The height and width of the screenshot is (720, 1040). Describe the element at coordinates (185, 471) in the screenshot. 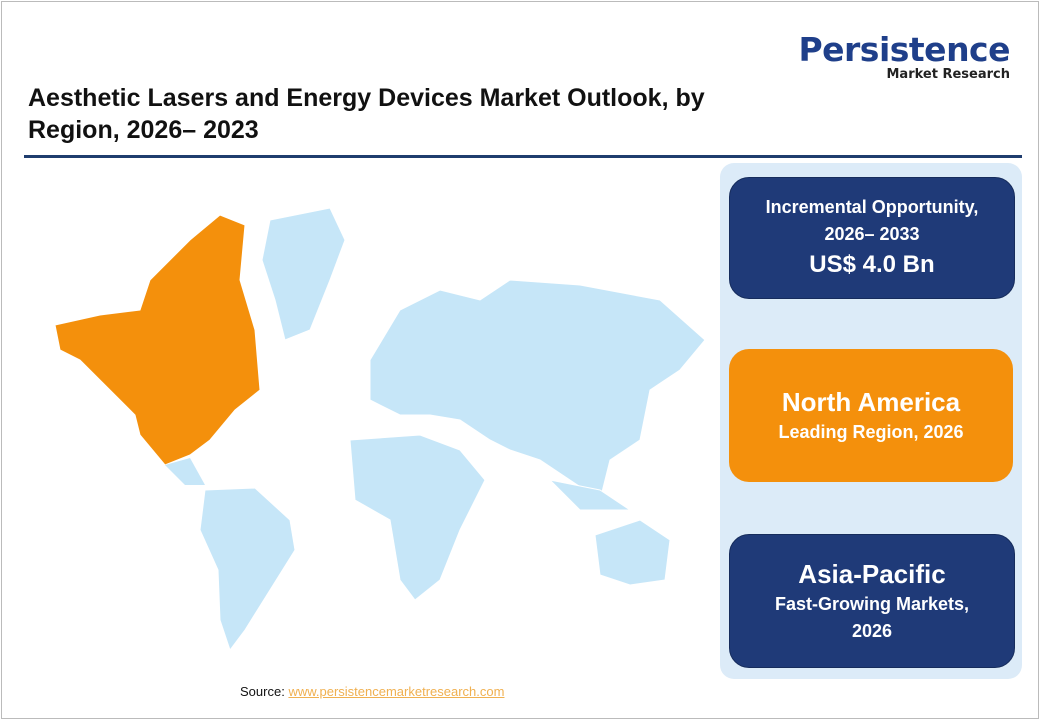

I see `central-america` at that location.